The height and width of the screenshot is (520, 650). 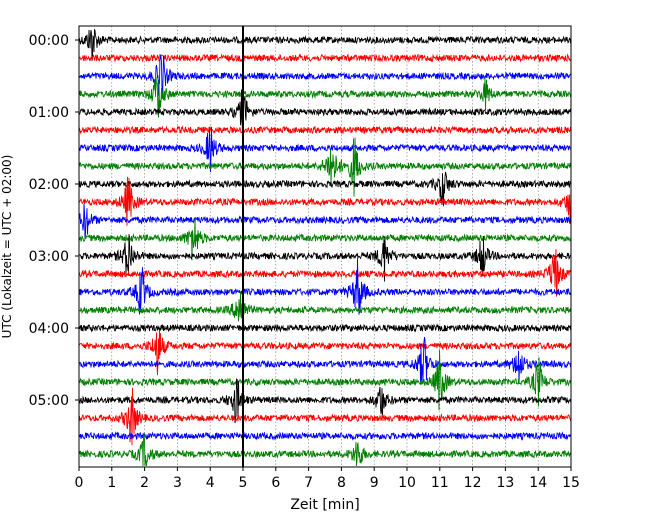 What do you see at coordinates (49, 41) in the screenshot?
I see `y-tick-label: 00:00` at bounding box center [49, 41].